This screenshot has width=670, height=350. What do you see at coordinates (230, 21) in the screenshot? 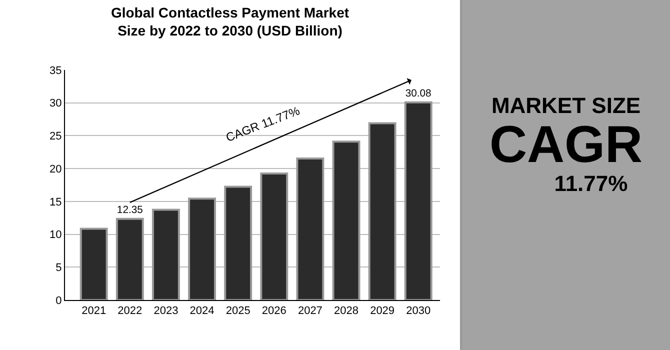
I see `chart-title: Global Contactless Payment Market Size by 2022 to 2030 (USD Billion)` at bounding box center [230, 21].